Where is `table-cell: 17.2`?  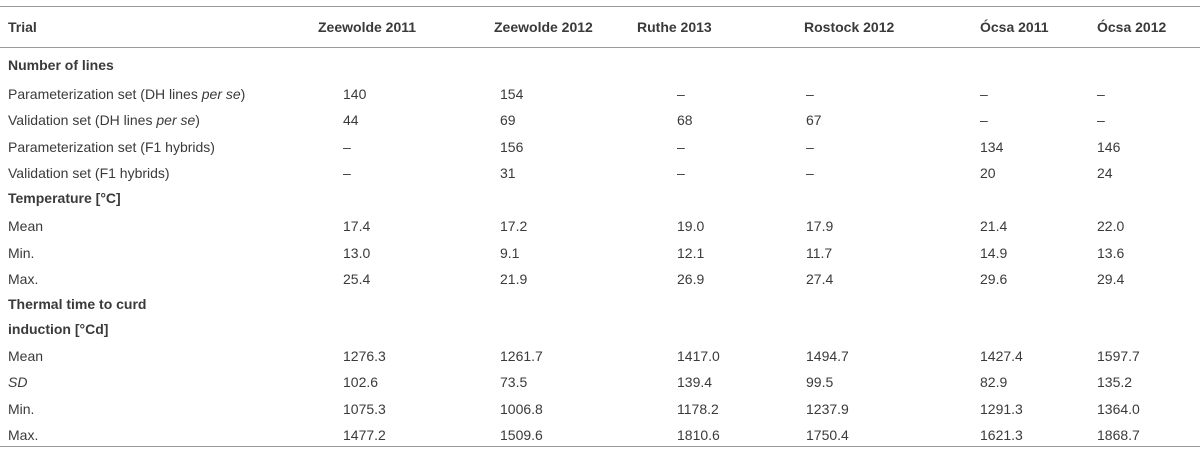
table-cell: 17.2 is located at coordinates (514, 226).